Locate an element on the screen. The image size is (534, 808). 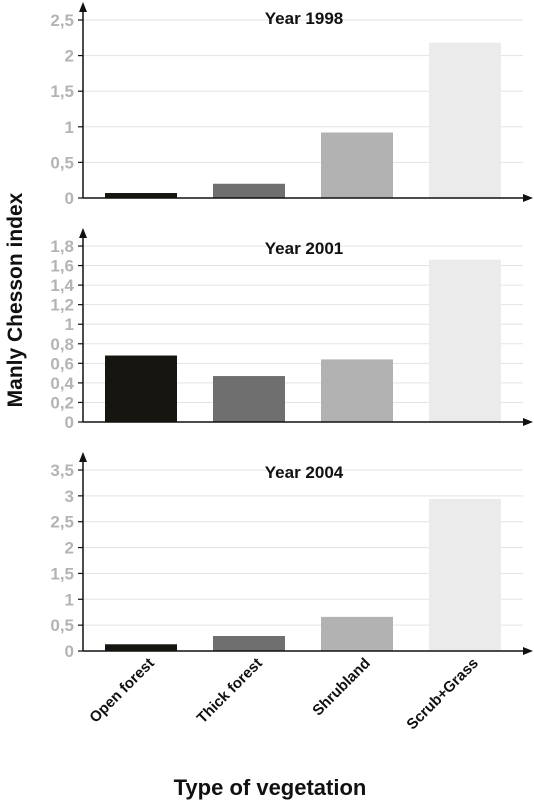
y-tick-label: 1,8 is located at coordinates (62, 246).